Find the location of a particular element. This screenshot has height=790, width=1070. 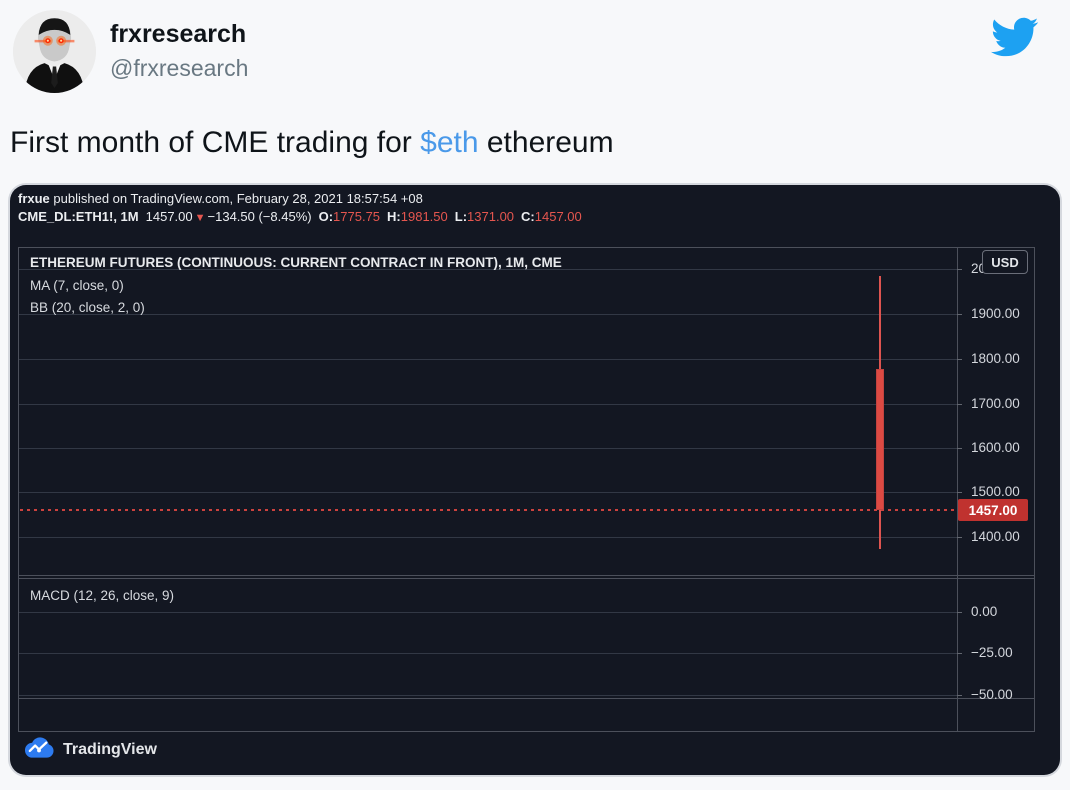

price-tick-1500: 1500.00 is located at coordinates (995, 491).